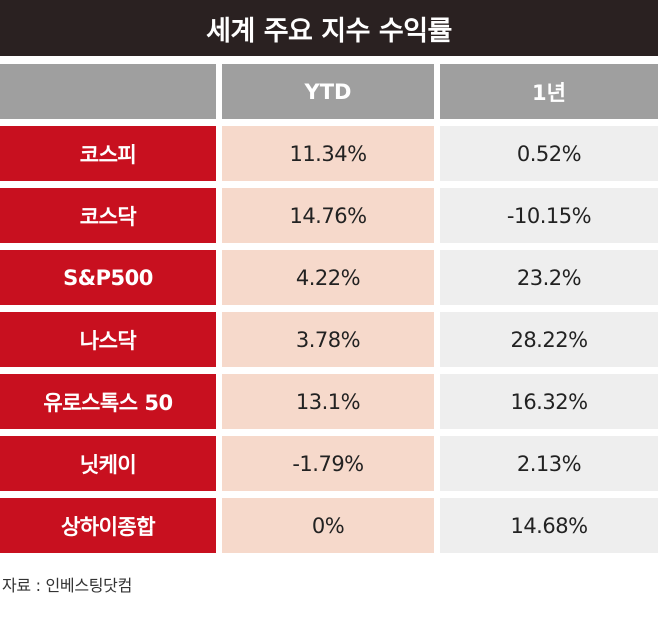 This screenshot has width=658, height=635. I want to click on index-name-cell: S&P500, so click(108, 277).